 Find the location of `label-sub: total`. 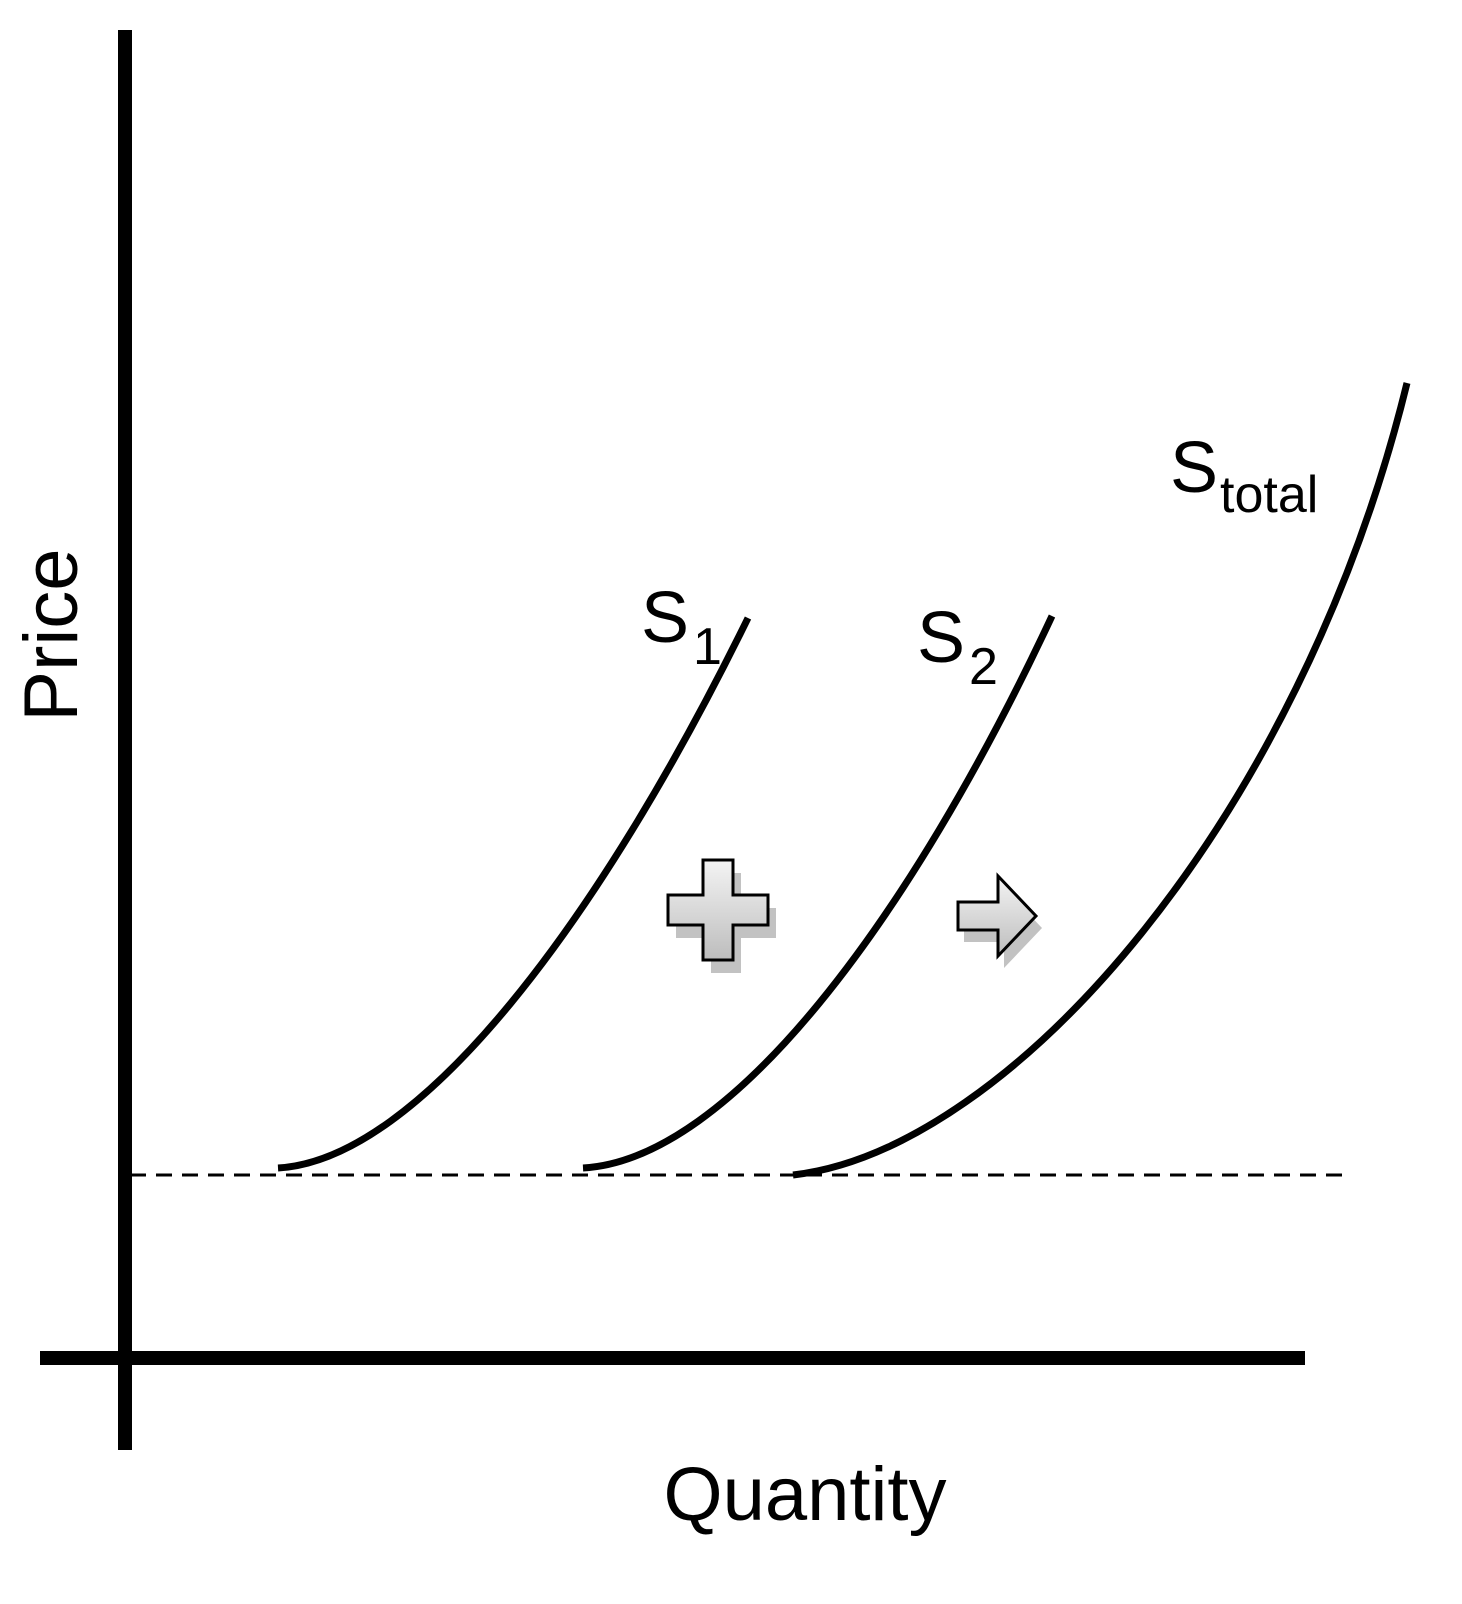

label-sub: total is located at coordinates (1269, 495).